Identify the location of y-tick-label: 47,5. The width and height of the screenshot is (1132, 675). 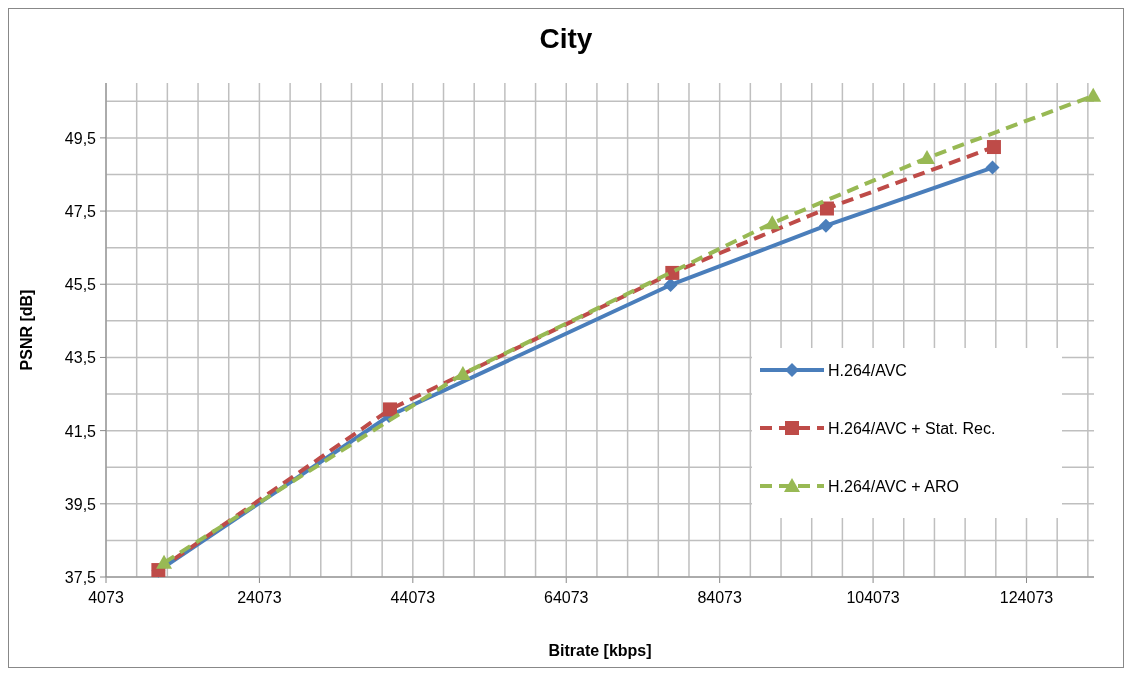
(80, 212).